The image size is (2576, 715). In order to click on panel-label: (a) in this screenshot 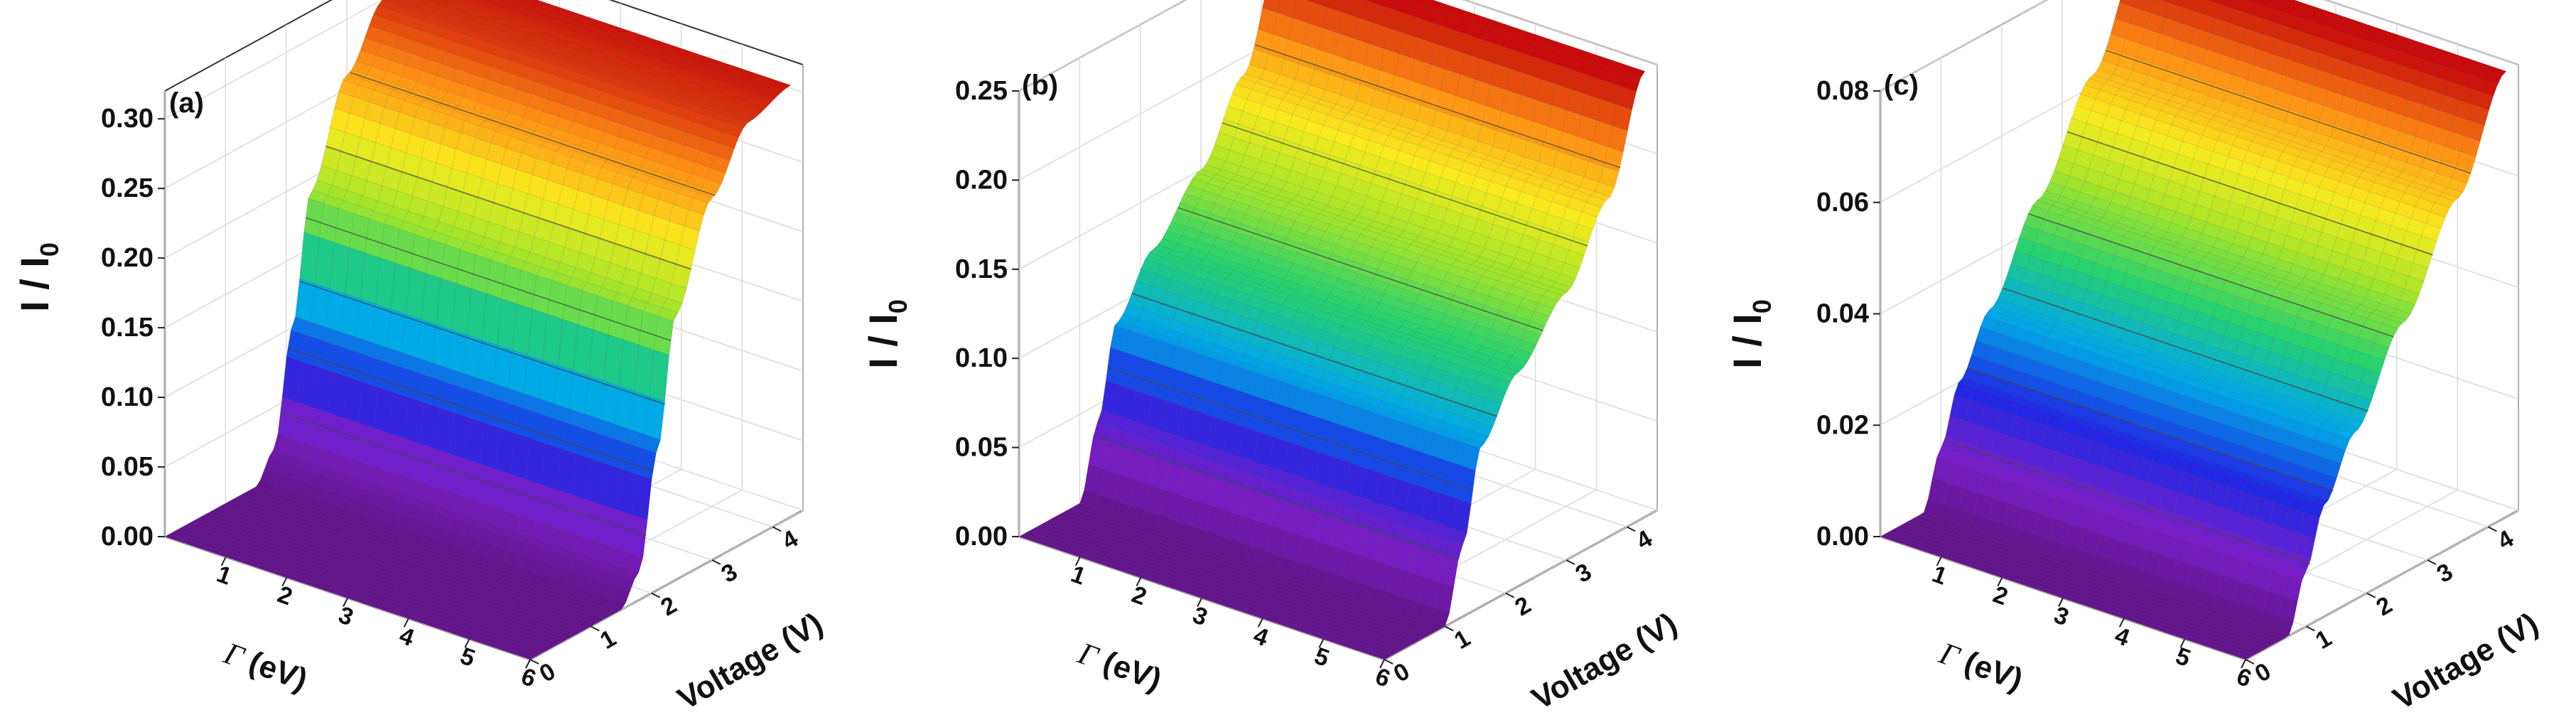, I will do `click(187, 103)`.